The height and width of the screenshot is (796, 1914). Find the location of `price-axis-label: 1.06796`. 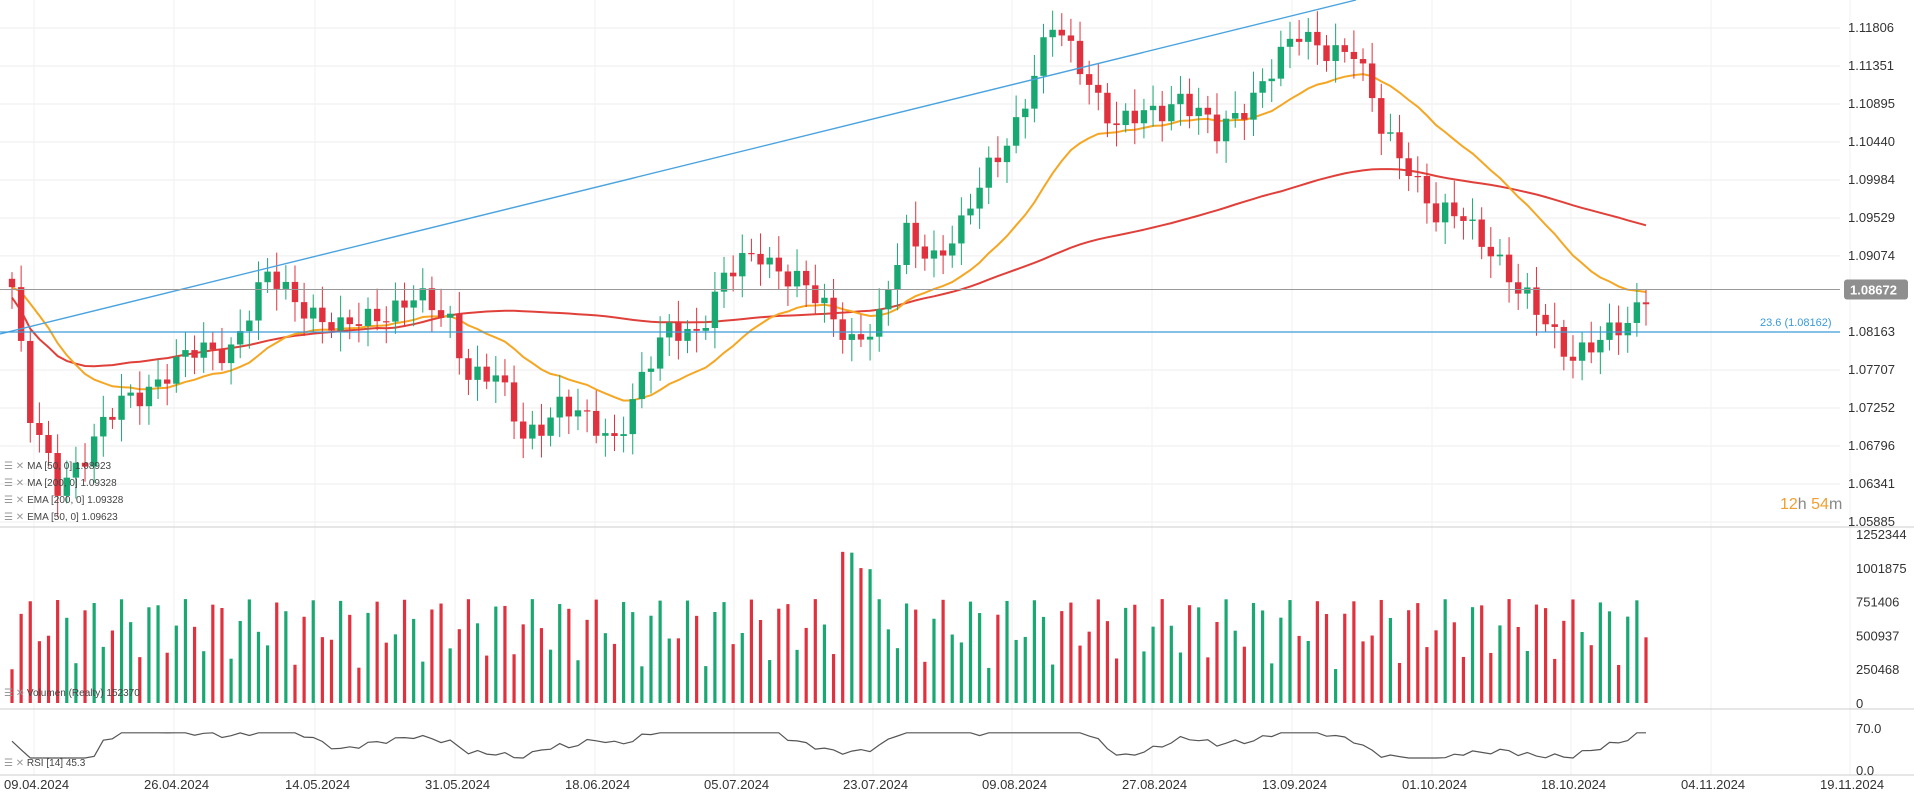

price-axis-label: 1.06796 is located at coordinates (1871, 445).